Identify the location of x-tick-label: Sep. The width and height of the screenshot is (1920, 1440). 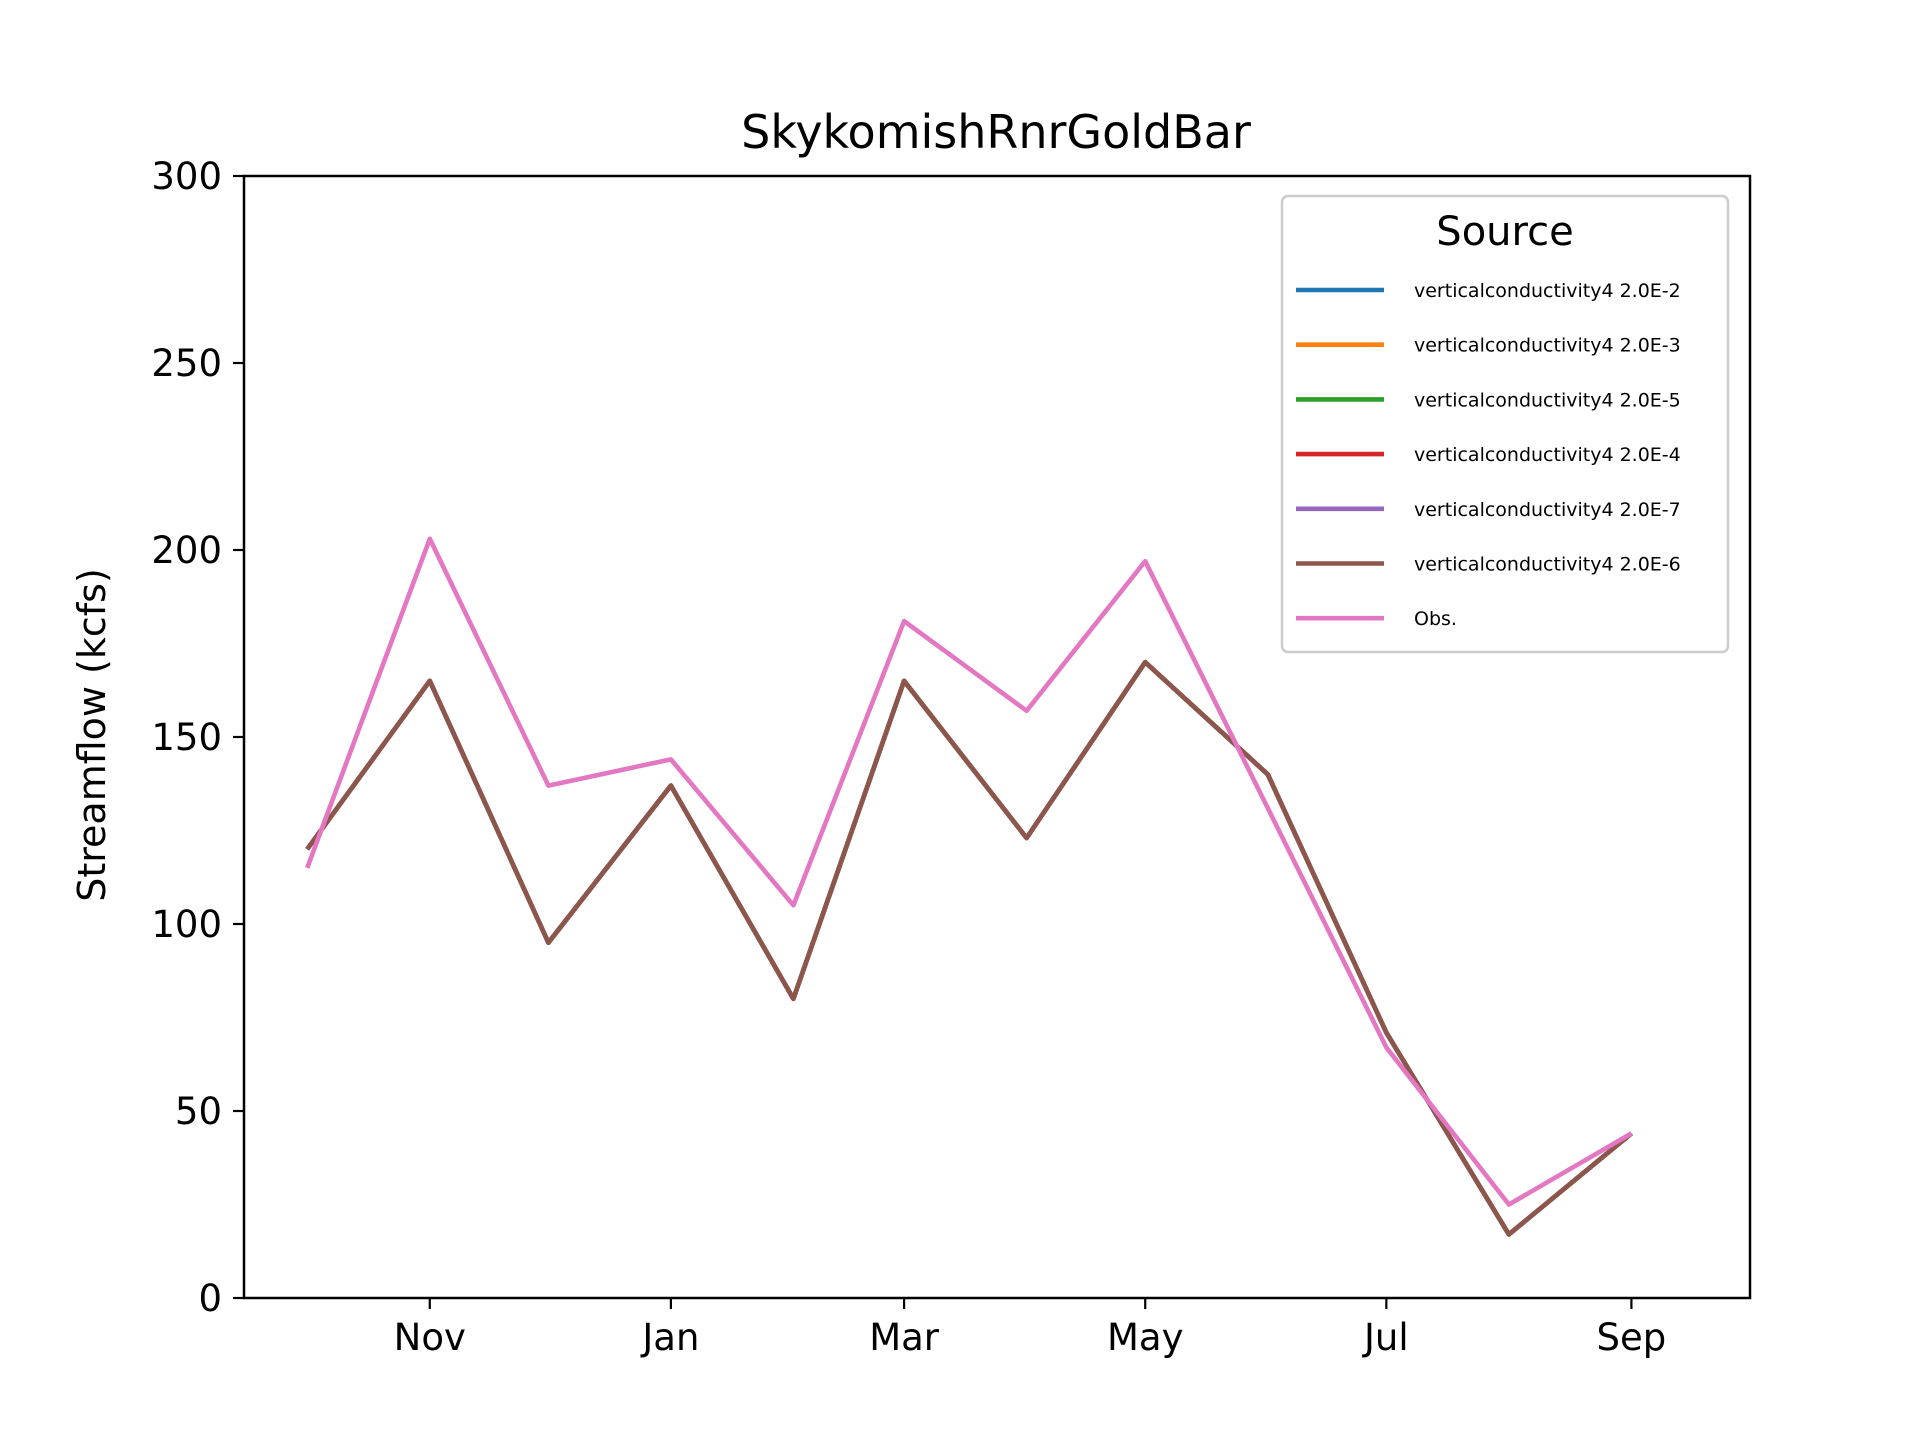
(1632, 1337).